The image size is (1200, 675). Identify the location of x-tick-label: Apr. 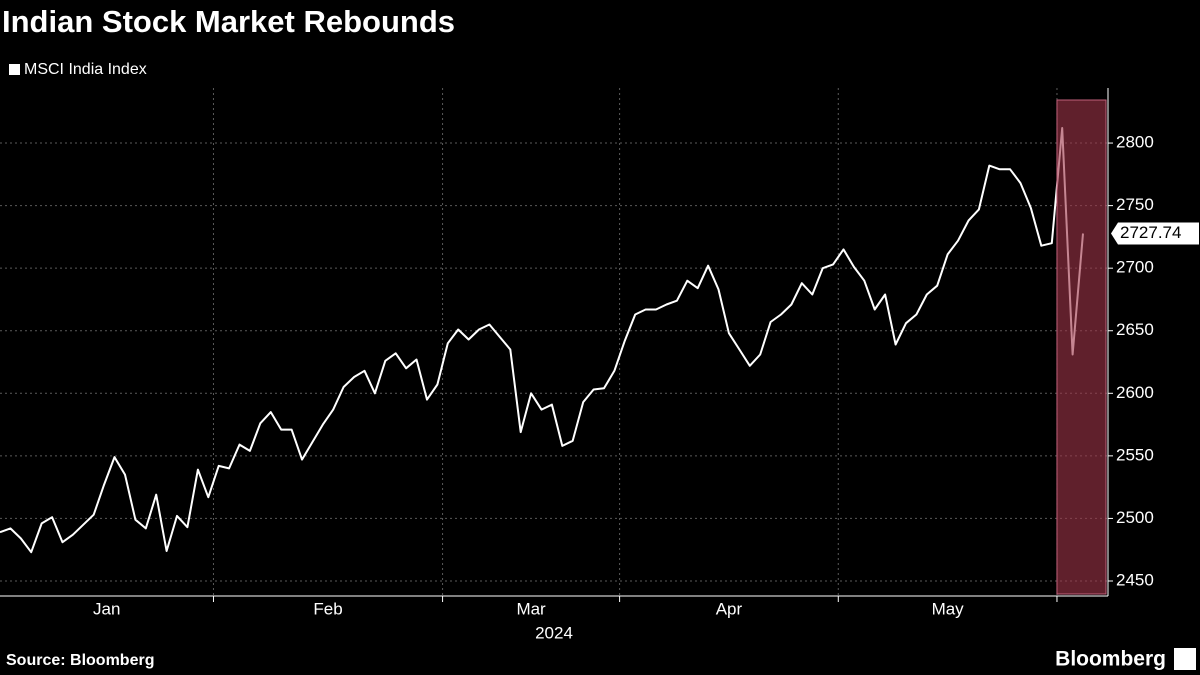
(729, 608).